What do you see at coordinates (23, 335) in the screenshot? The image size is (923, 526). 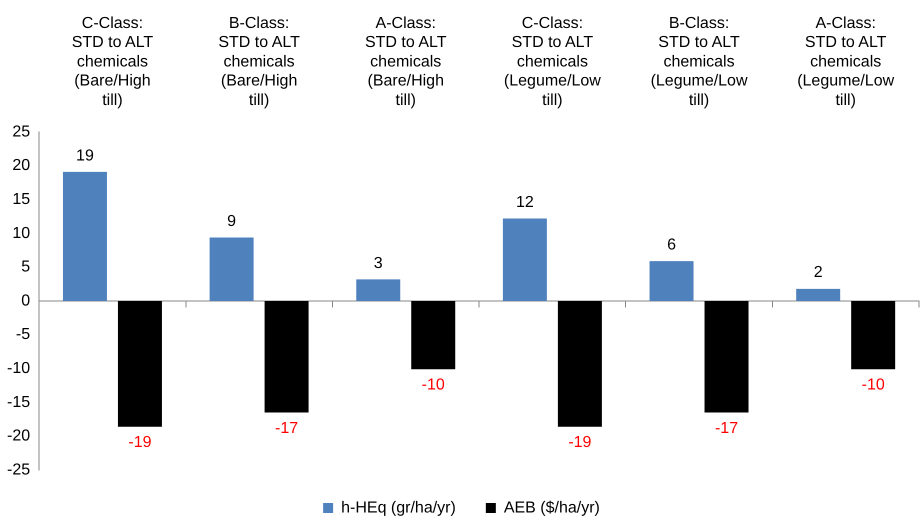 I see `y-tick-label: -5` at bounding box center [23, 335].